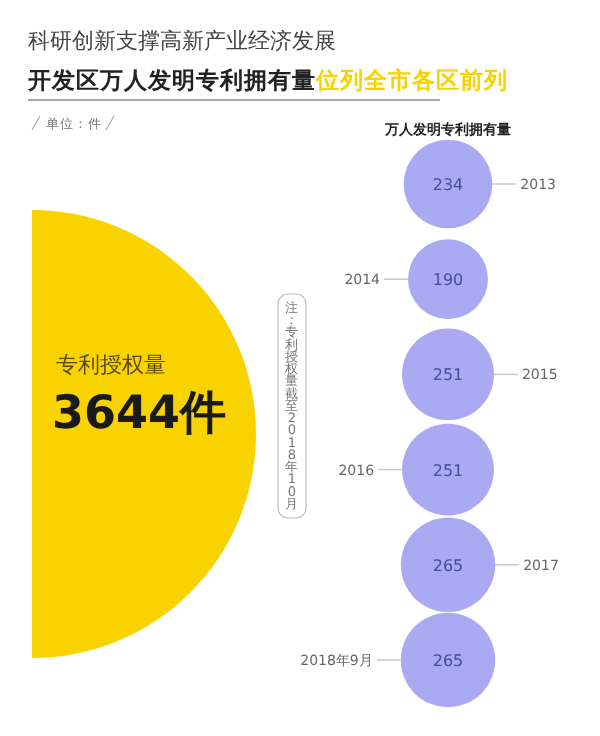 The image size is (600, 736). What do you see at coordinates (411, 80) in the screenshot?
I see `text: 位列全市各区前列` at bounding box center [411, 80].